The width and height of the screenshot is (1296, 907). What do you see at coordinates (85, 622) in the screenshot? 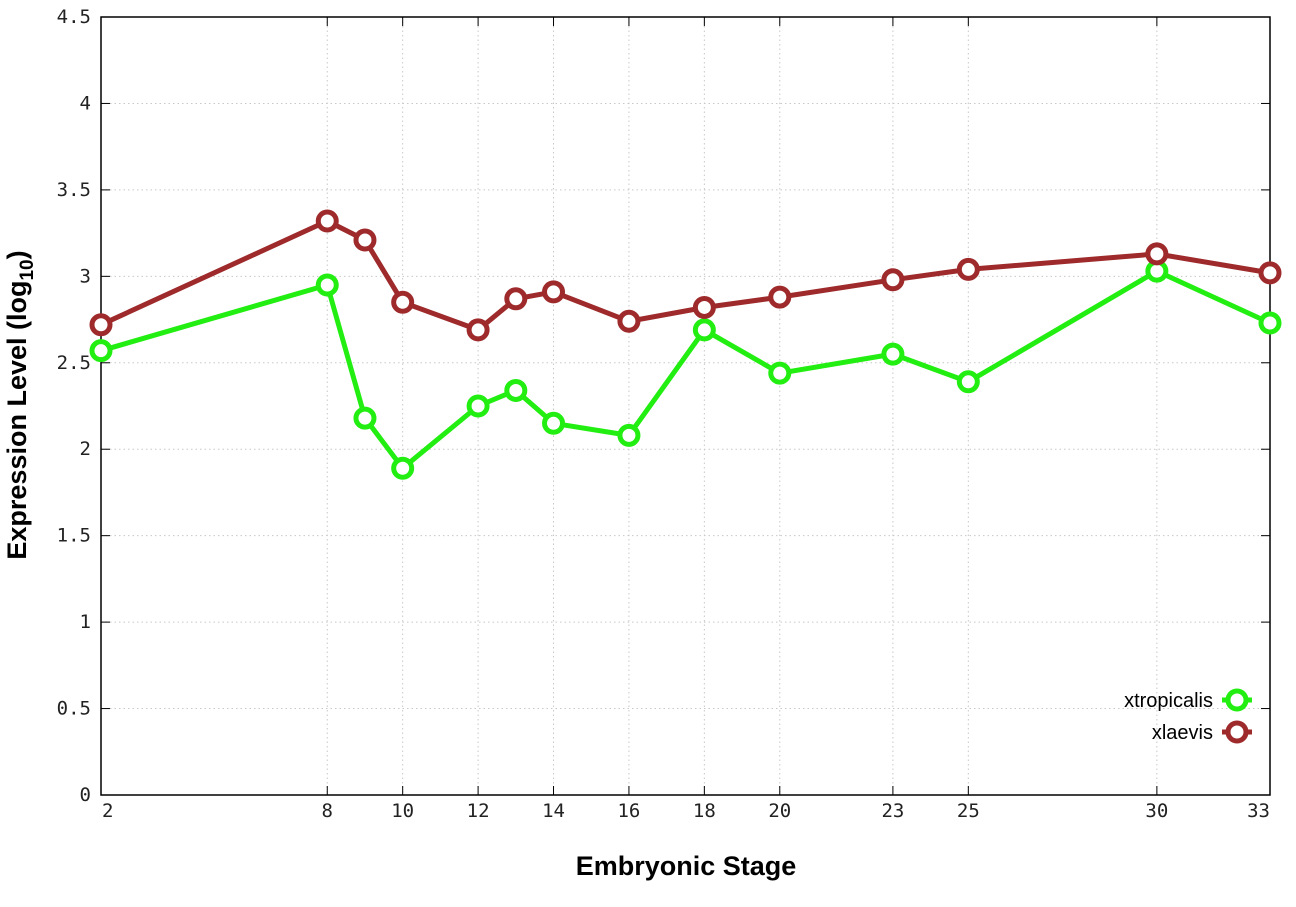
I see `y-tick-label: 1` at bounding box center [85, 622].